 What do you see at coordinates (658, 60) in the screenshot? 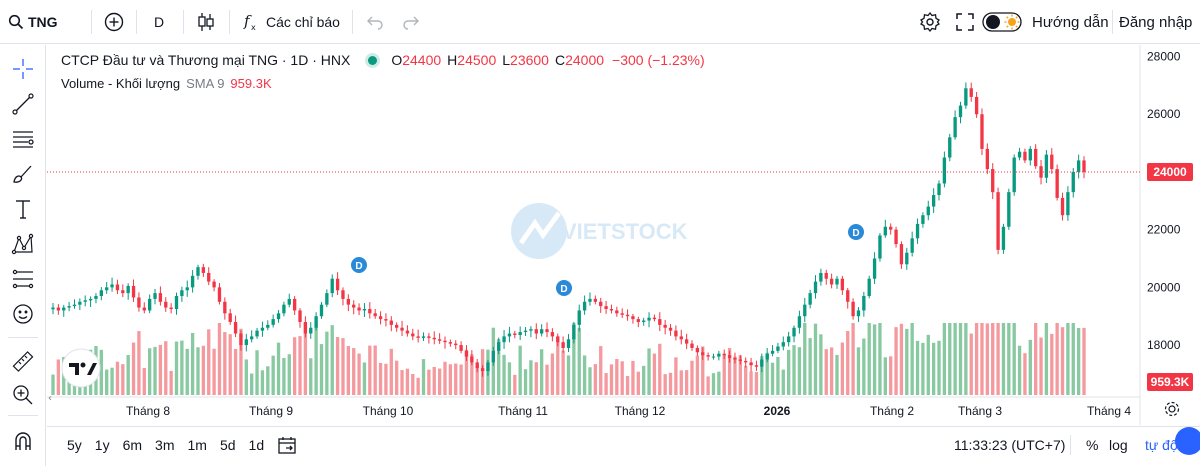
I see `change-value: −300 (−1.23%)` at bounding box center [658, 60].